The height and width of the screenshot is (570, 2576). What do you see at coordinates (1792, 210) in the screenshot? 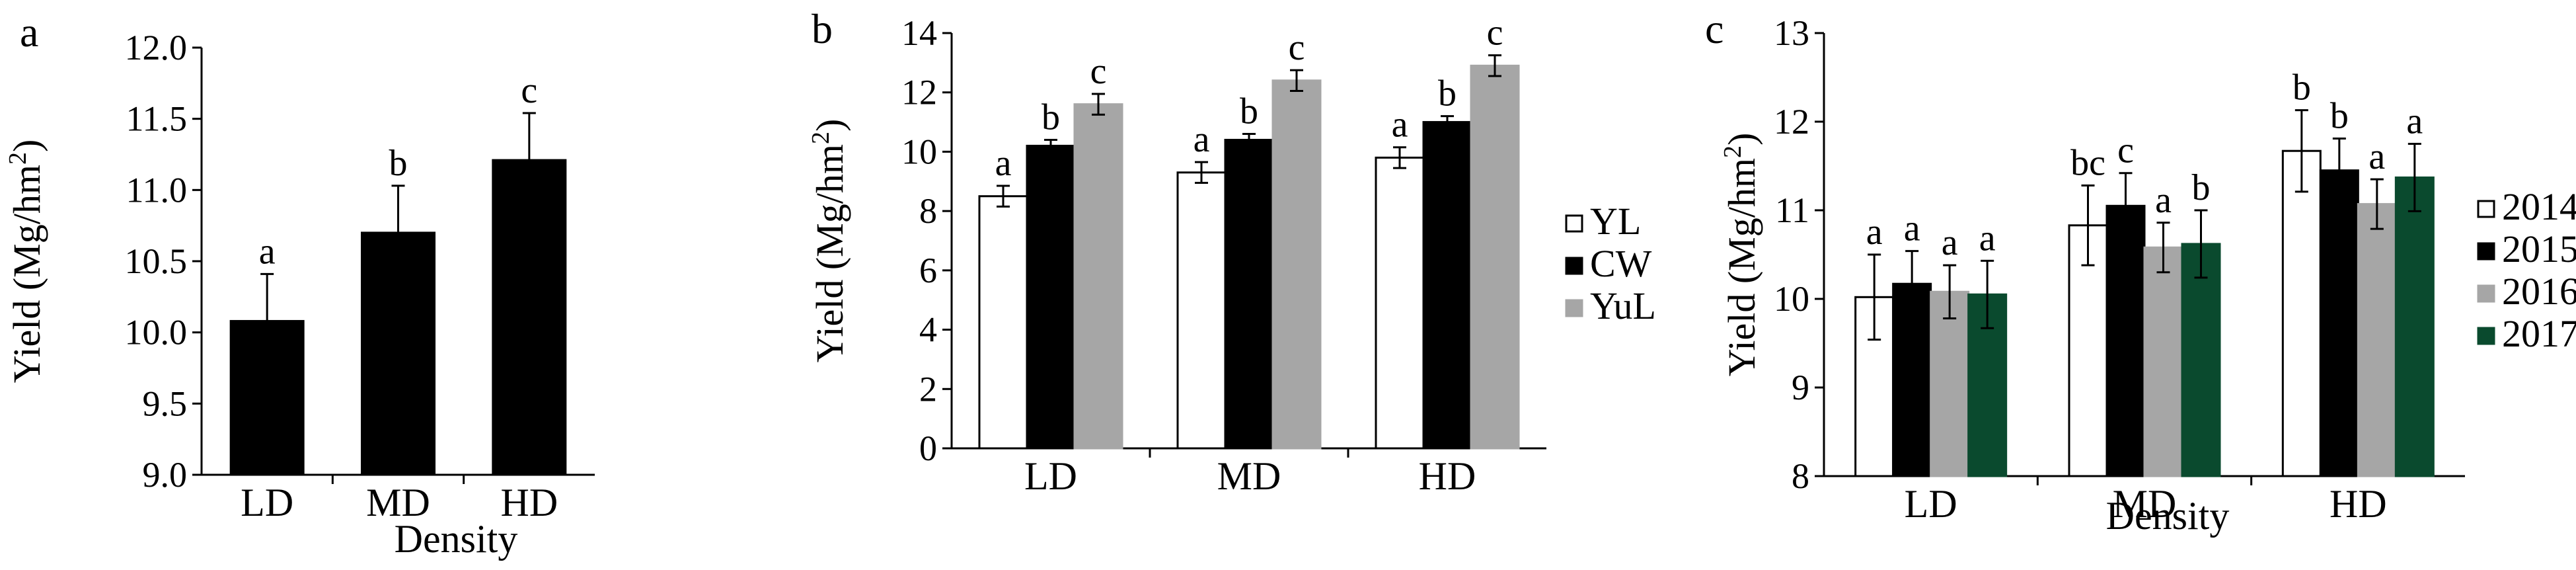
I see `y-tick-label: 11` at bounding box center [1792, 210].